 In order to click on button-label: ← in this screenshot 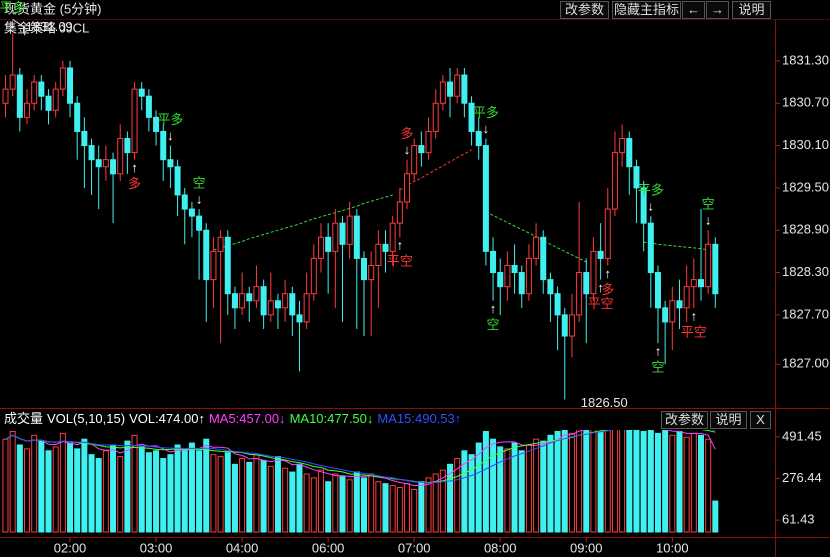, I will do `click(693, 9)`.